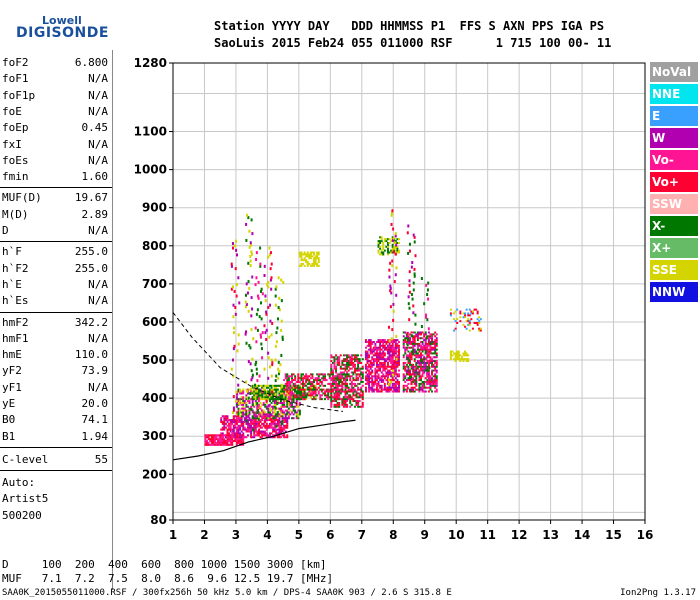 The width and height of the screenshot is (700, 600). What do you see at coordinates (95, 214) in the screenshot?
I see `param-value: 2.89` at bounding box center [95, 214].